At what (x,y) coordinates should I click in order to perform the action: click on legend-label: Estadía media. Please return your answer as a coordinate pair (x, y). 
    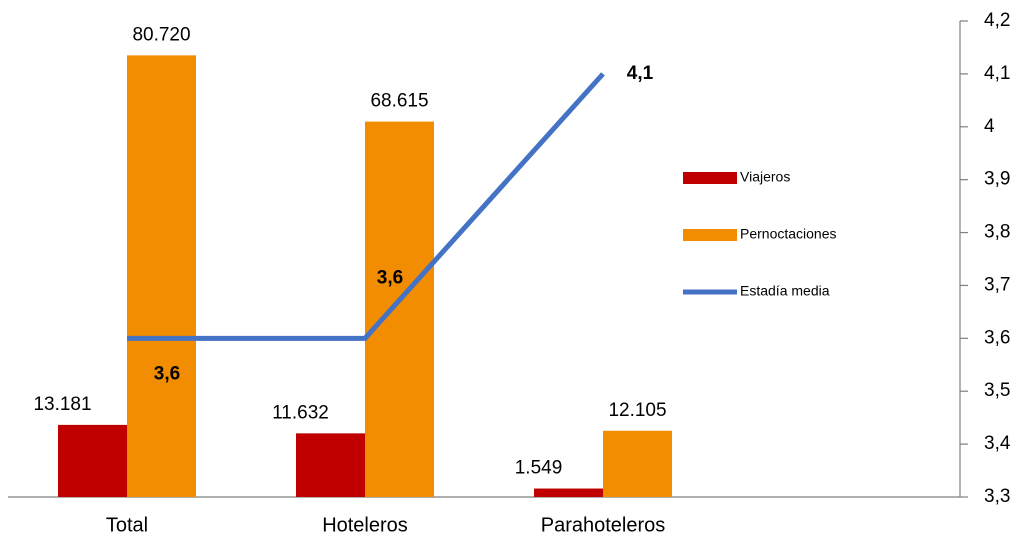
    Looking at the image, I should click on (785, 291).